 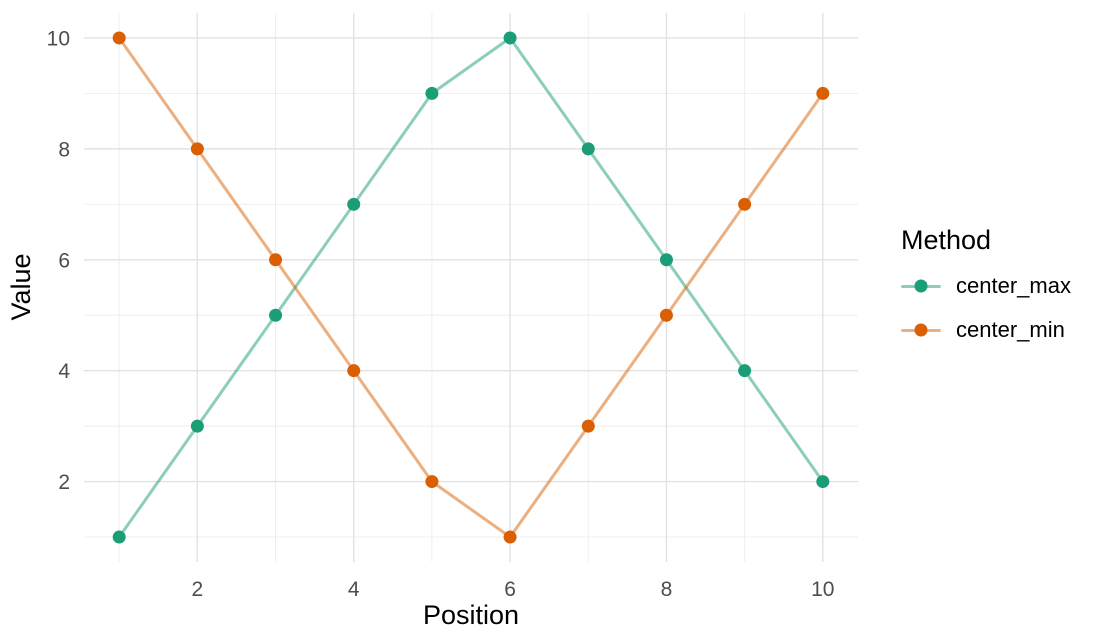 What do you see at coordinates (1010, 329) in the screenshot?
I see `legend-item-label: center_min` at bounding box center [1010, 329].